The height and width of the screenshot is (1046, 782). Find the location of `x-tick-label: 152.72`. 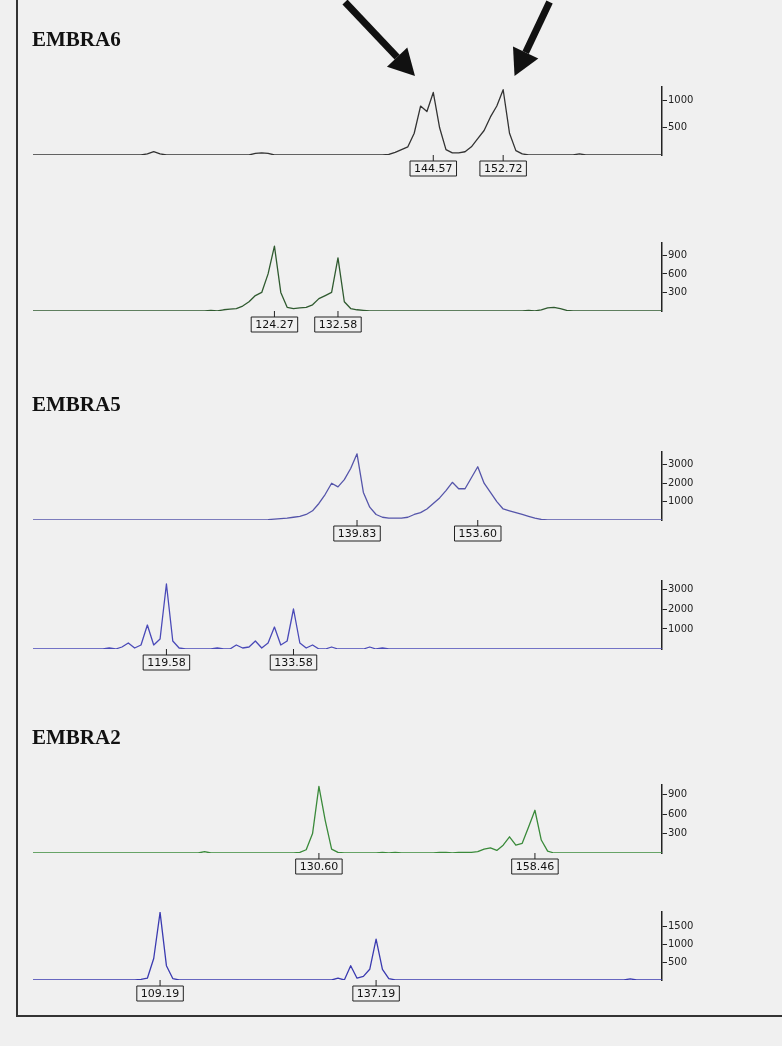

x-tick-label: 152.72 is located at coordinates (503, 168).